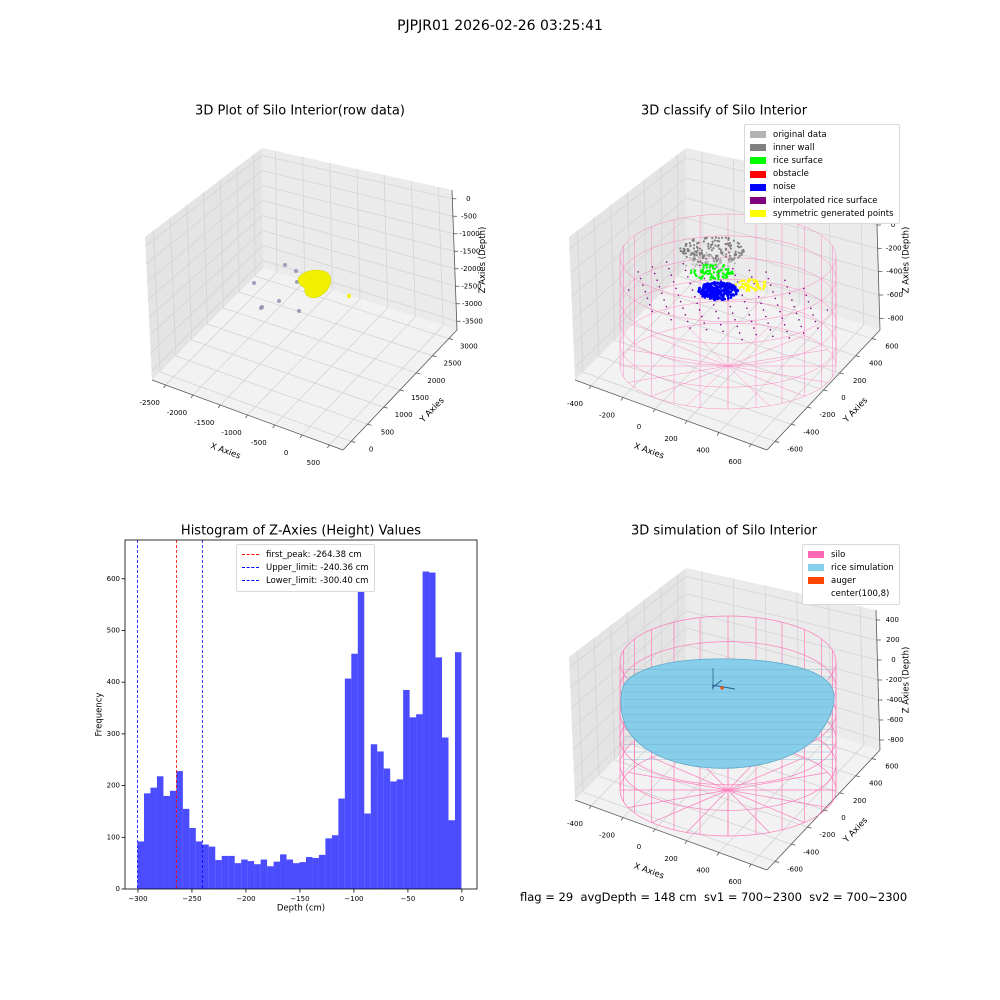 This screenshot has width=1000, height=1000. What do you see at coordinates (607, 836) in the screenshot?
I see `x-tick-label: -200` at bounding box center [607, 836].